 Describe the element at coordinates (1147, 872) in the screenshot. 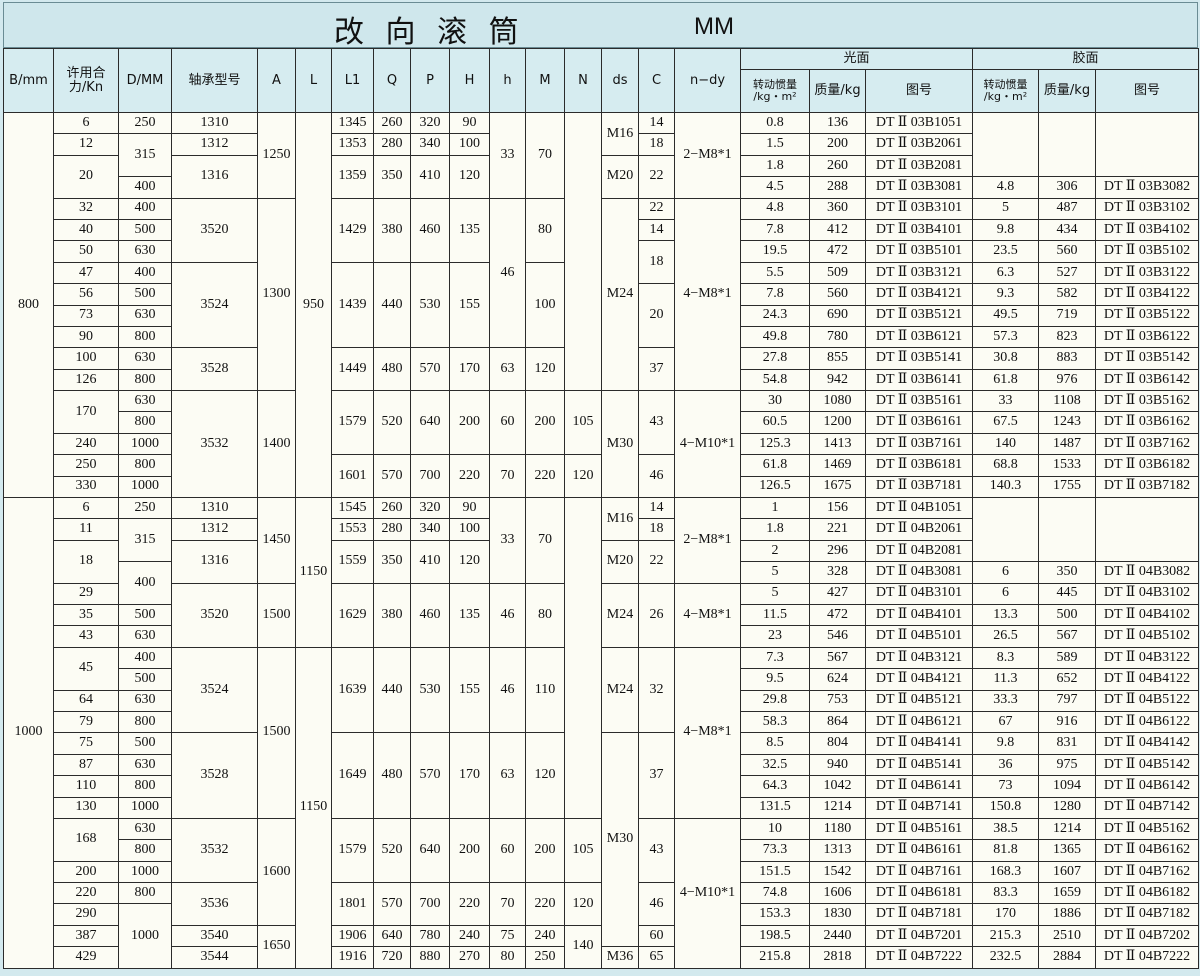

I see `table-cell: DT Ⅱ 04B7162` at that location.